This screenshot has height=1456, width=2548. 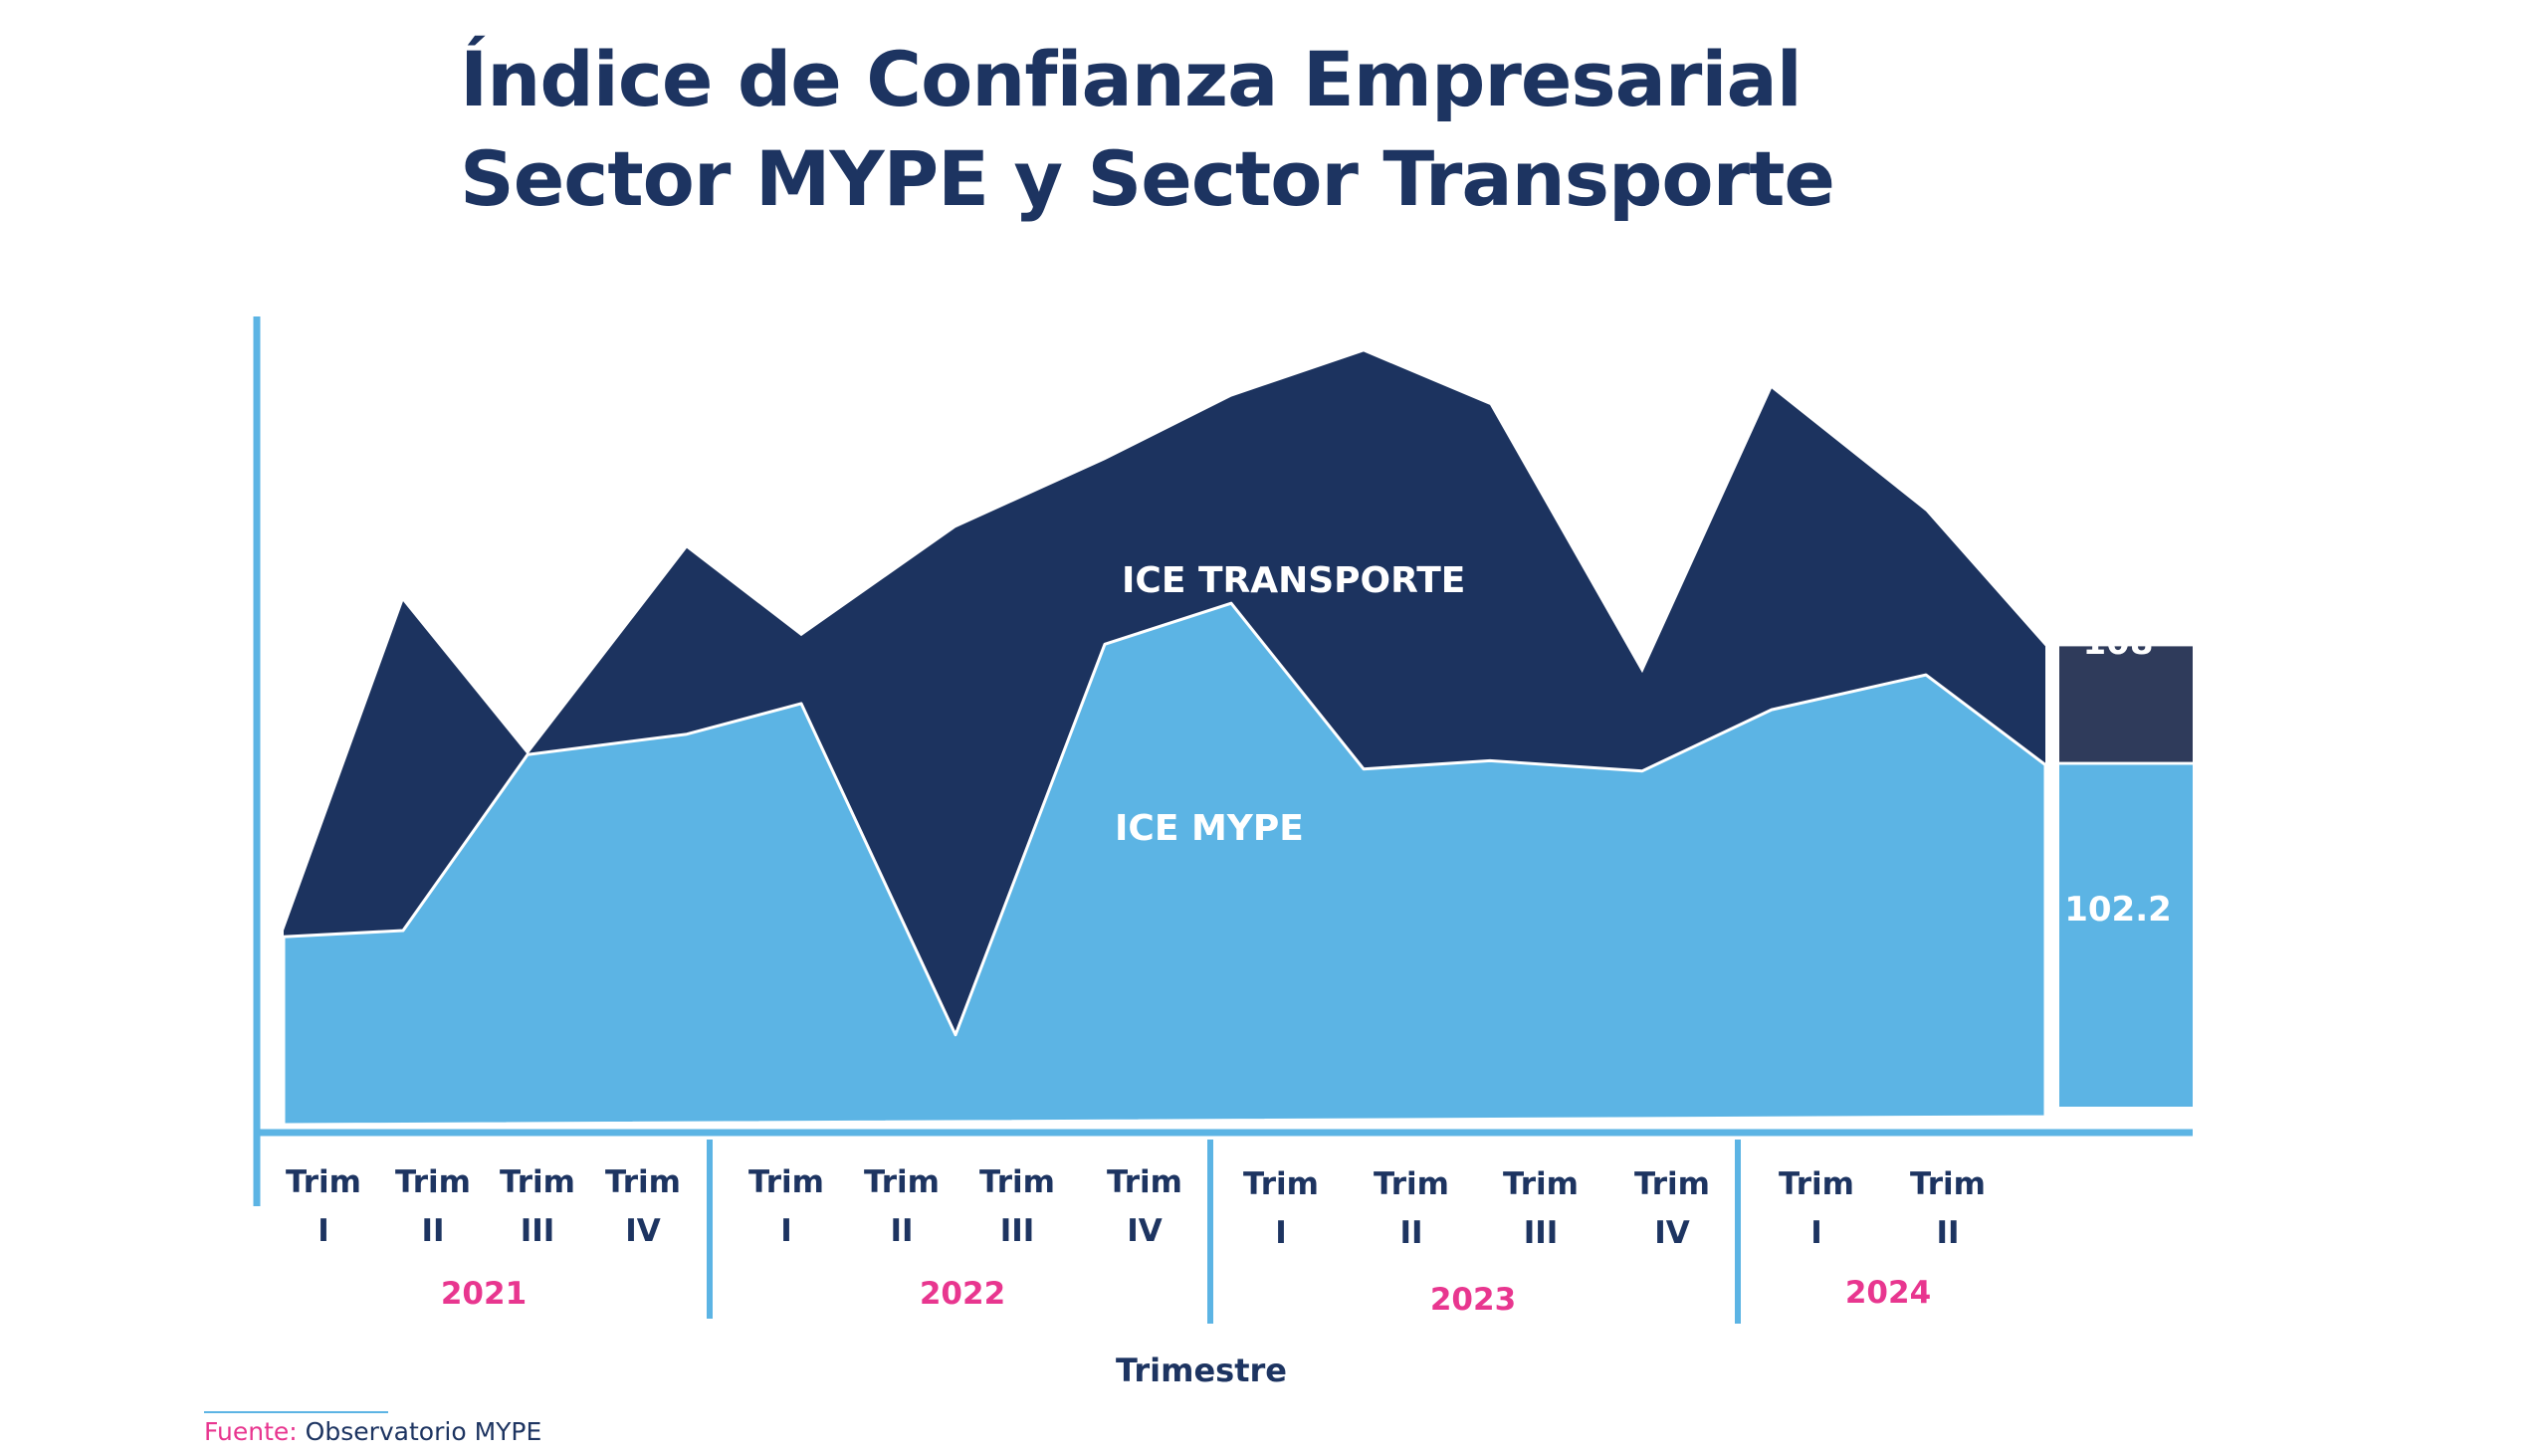 What do you see at coordinates (423, 1431) in the screenshot?
I see `source-text: Observatorio MYPE` at bounding box center [423, 1431].